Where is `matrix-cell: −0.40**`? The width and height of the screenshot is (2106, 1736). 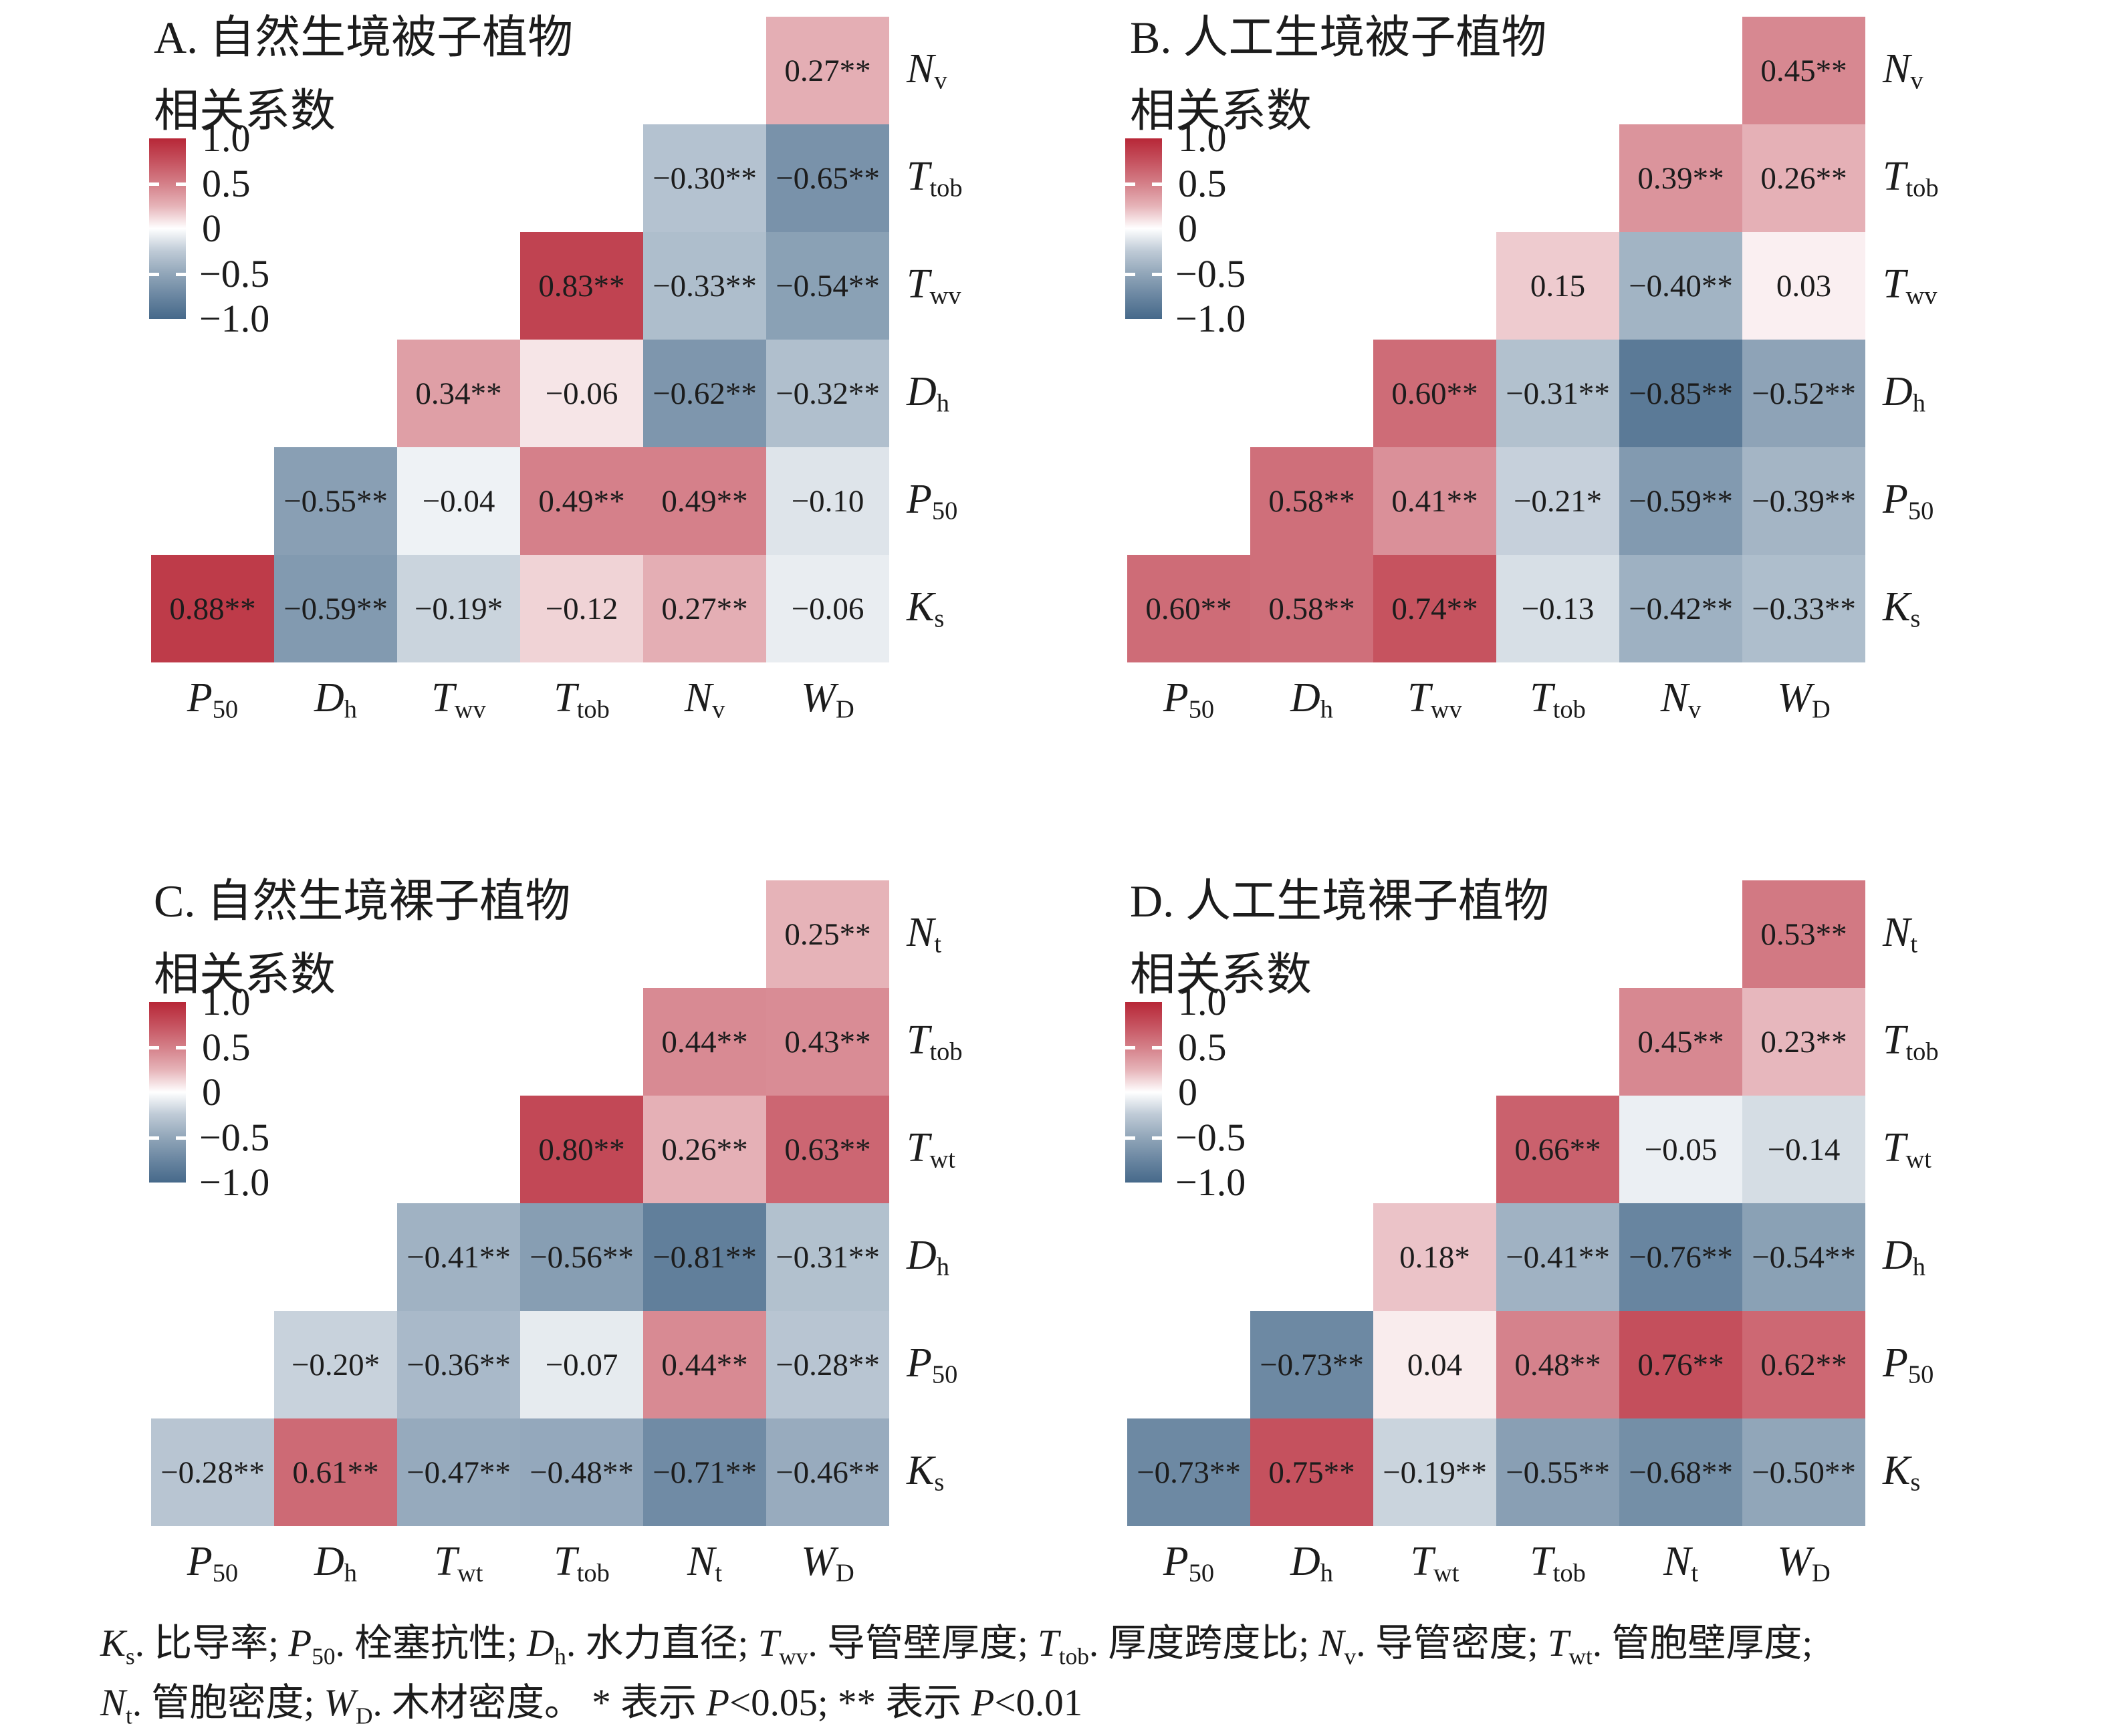 matrix-cell: −0.40** is located at coordinates (1680, 286).